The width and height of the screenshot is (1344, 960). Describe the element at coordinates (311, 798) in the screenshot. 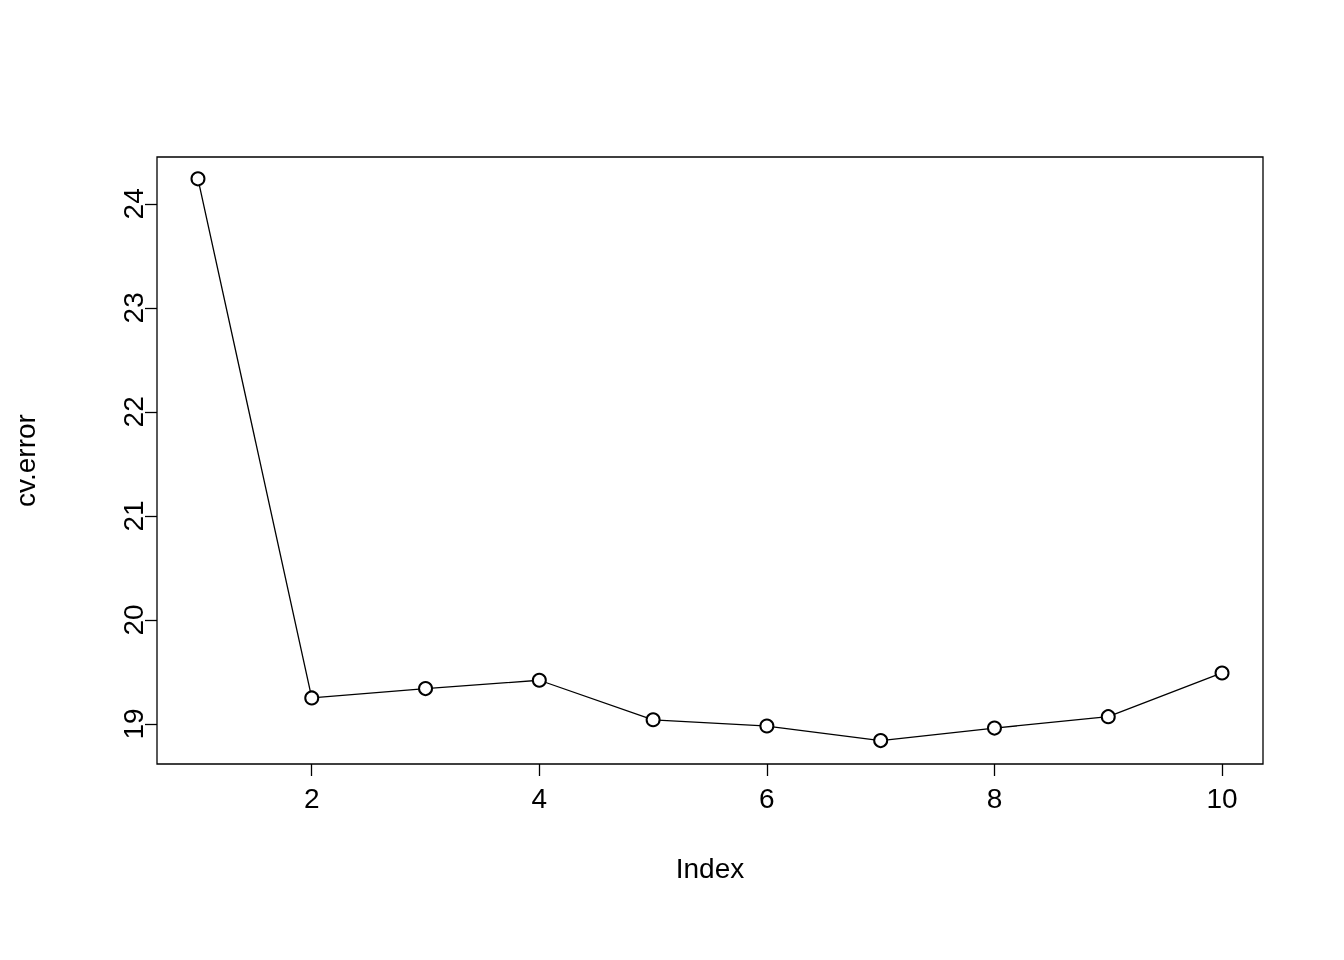

I see `x-tick-label: 2` at that location.